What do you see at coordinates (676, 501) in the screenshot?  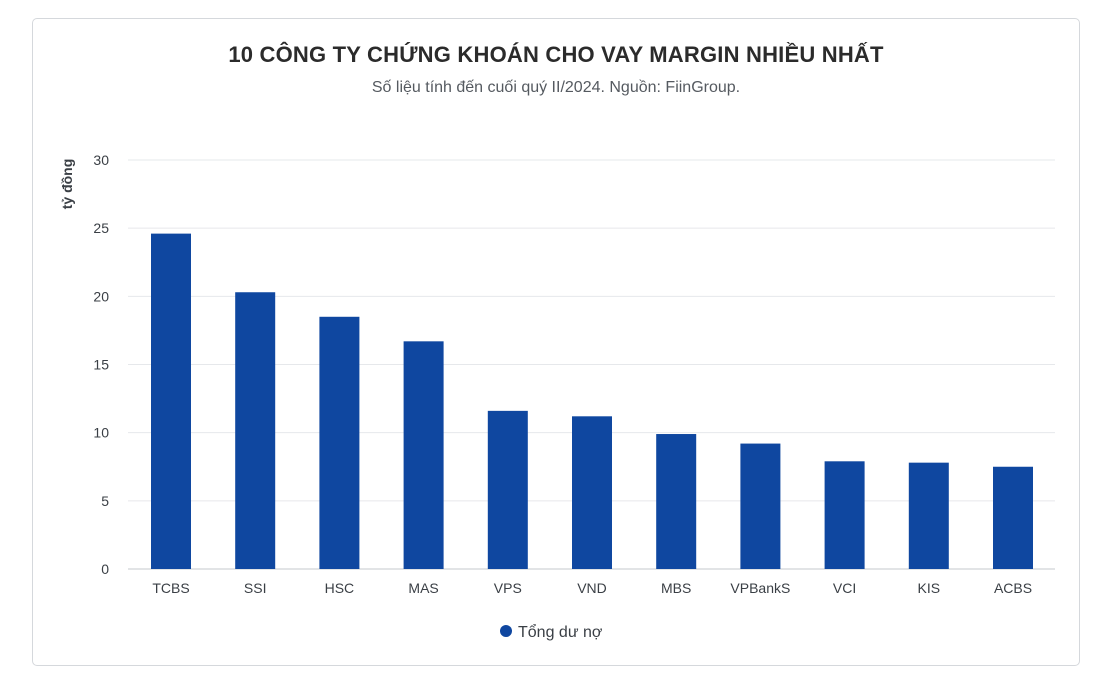 I see `bar-mbs` at bounding box center [676, 501].